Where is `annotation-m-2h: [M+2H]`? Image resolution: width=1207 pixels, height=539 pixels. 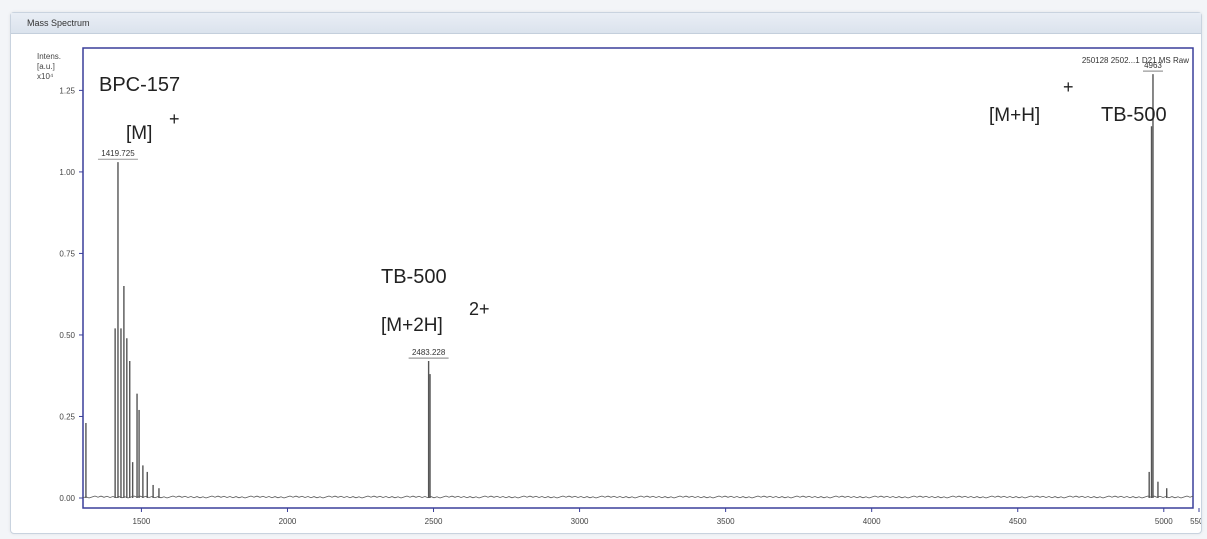
annotation-m-2h: [M+2H] is located at coordinates (412, 325).